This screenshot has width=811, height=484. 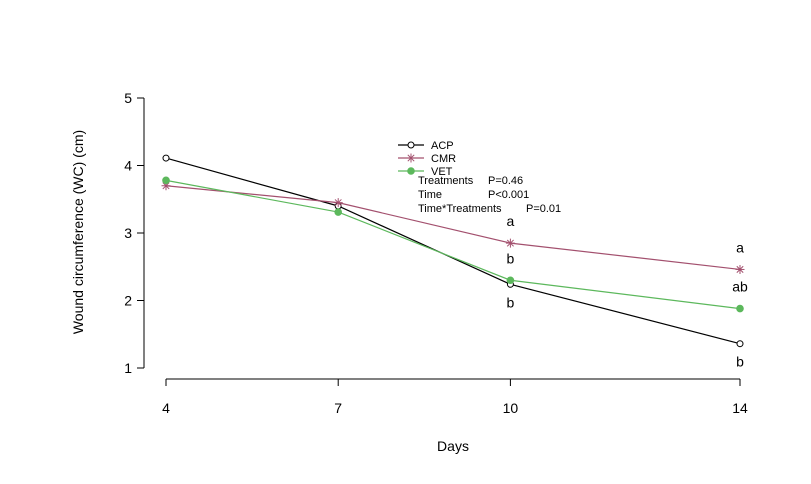 I want to click on legend-marker-cmr-stroke, so click(x=411, y=158).